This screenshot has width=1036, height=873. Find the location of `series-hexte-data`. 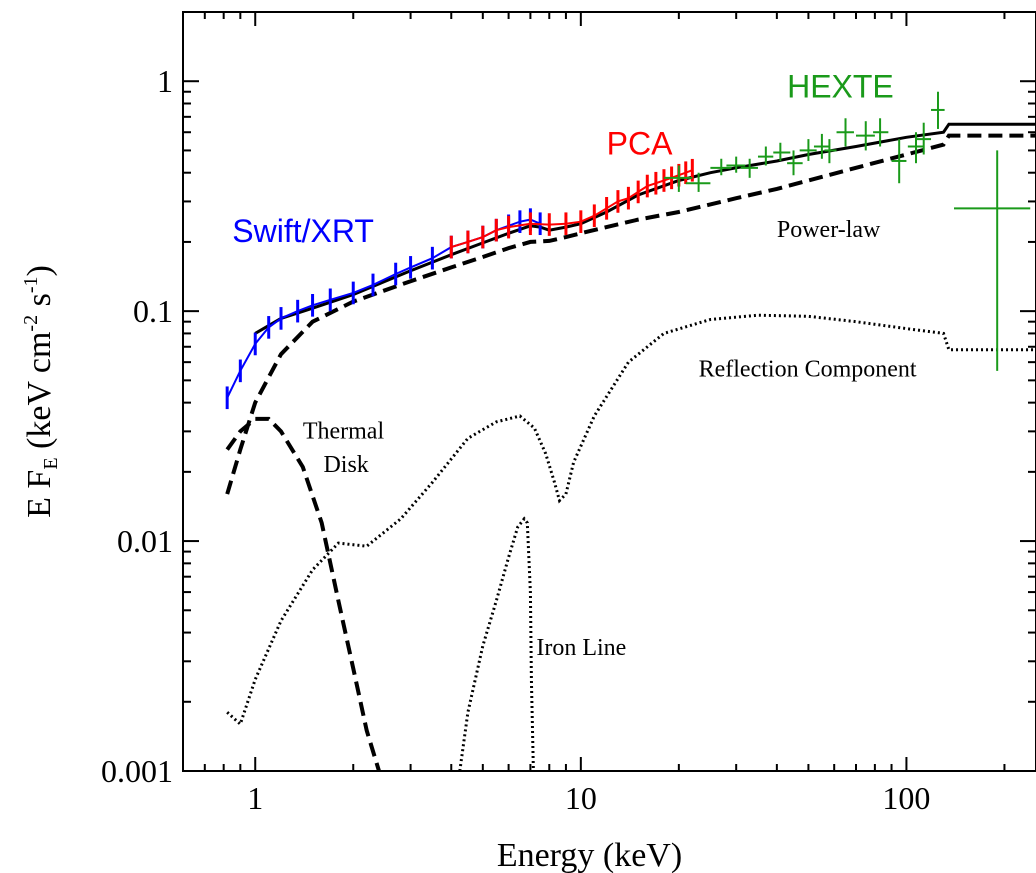

series-hexte-data is located at coordinates (847, 231).